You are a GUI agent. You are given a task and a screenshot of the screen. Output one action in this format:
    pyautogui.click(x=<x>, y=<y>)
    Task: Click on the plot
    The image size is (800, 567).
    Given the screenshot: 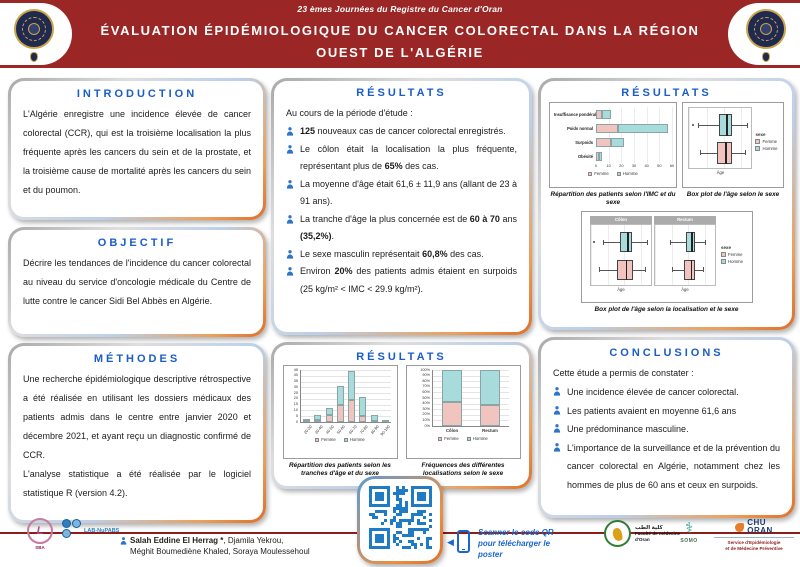 What is the action you would take?
    pyautogui.click(x=684, y=255)
    